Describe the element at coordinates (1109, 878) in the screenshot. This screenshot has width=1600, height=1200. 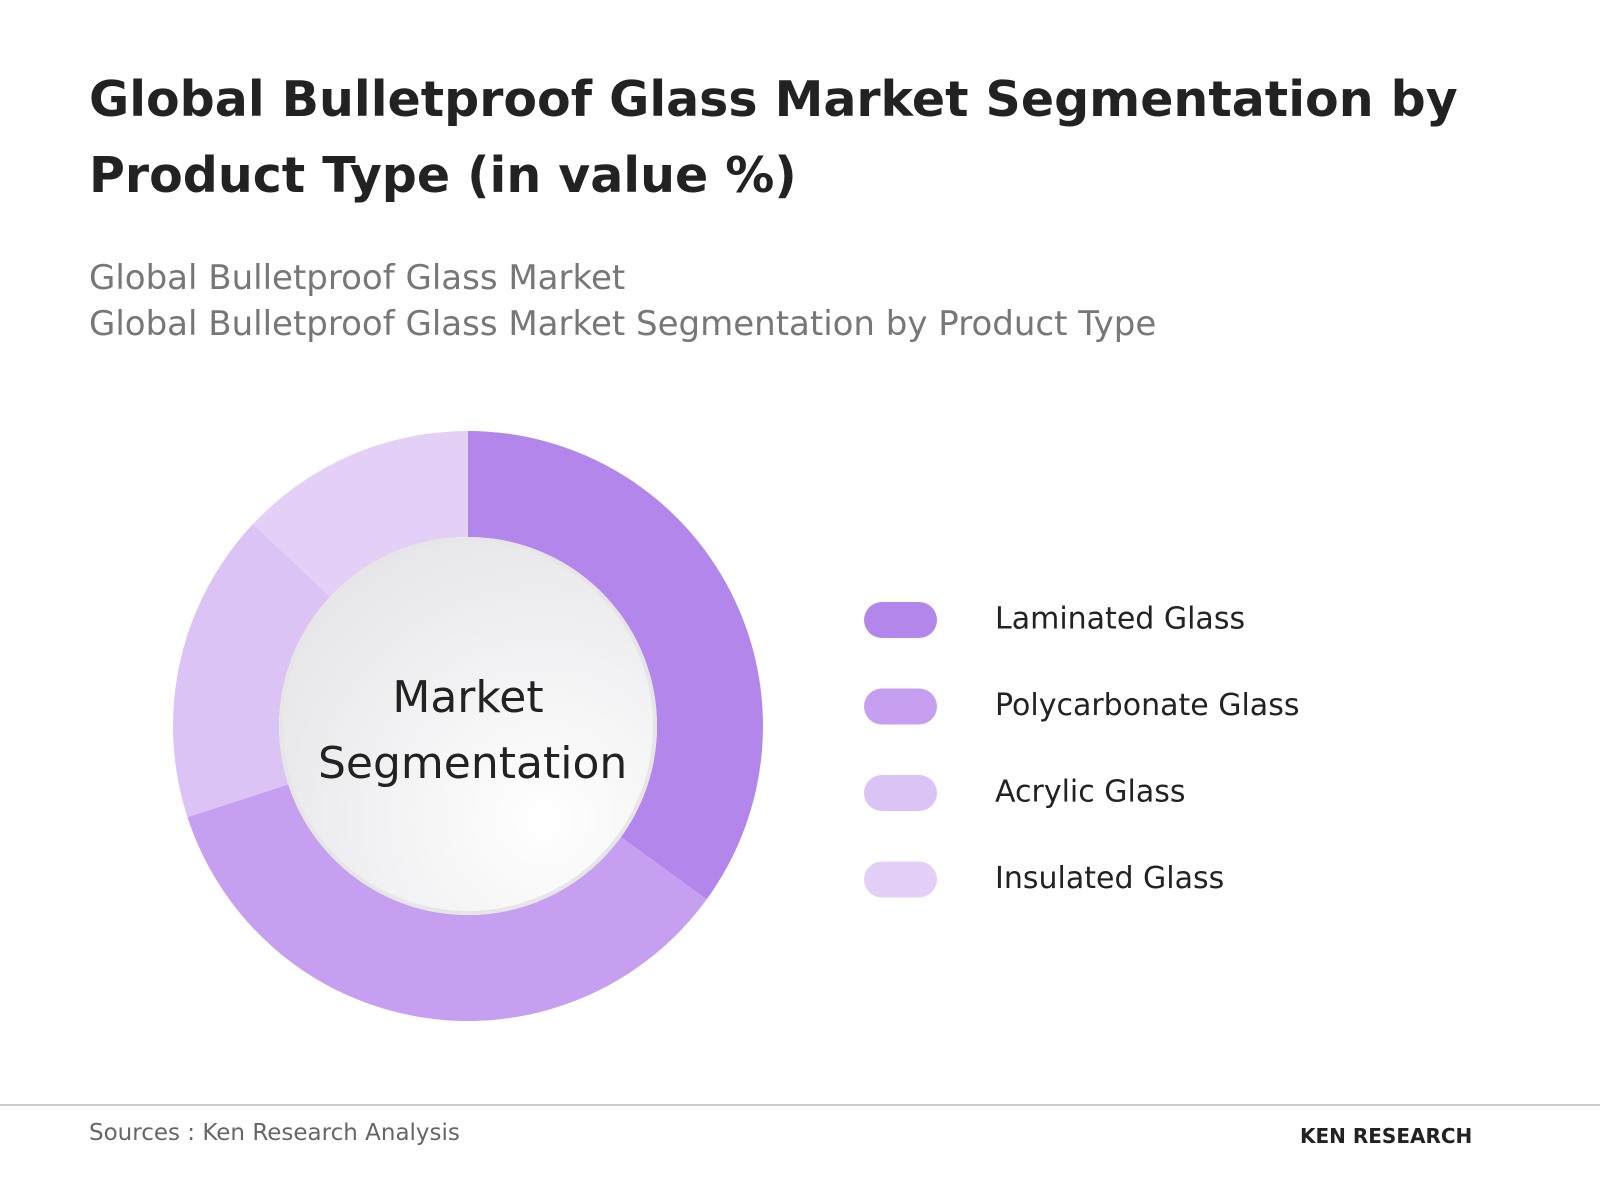
I see `legend-label: Insulated Glass` at that location.